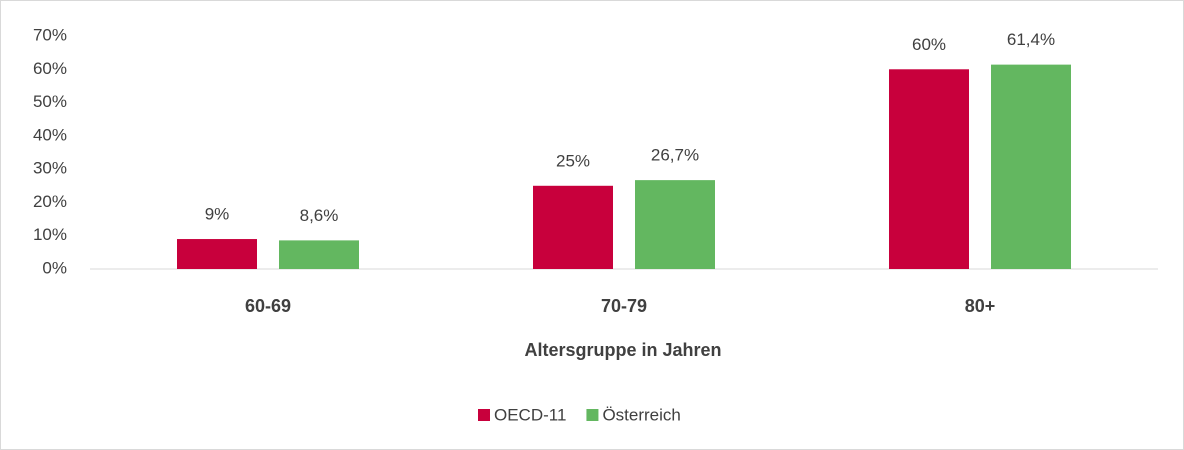  What do you see at coordinates (50, 68) in the screenshot?
I see `y-tick-label: 60%` at bounding box center [50, 68].